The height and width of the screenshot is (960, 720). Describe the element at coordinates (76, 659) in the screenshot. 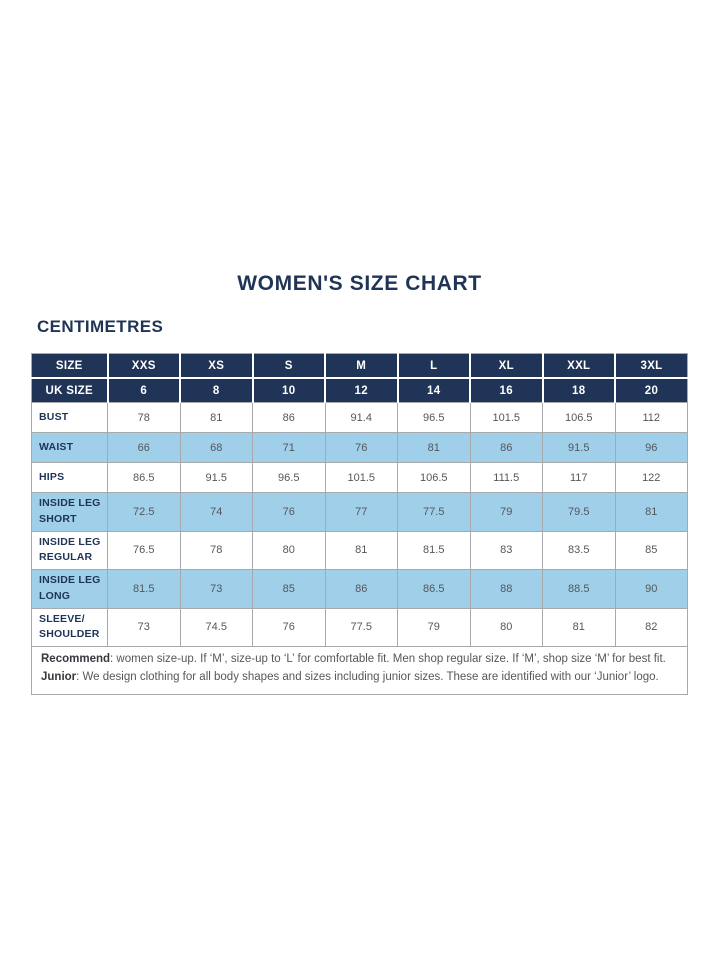

I see `footnote-term: Recommend` at that location.